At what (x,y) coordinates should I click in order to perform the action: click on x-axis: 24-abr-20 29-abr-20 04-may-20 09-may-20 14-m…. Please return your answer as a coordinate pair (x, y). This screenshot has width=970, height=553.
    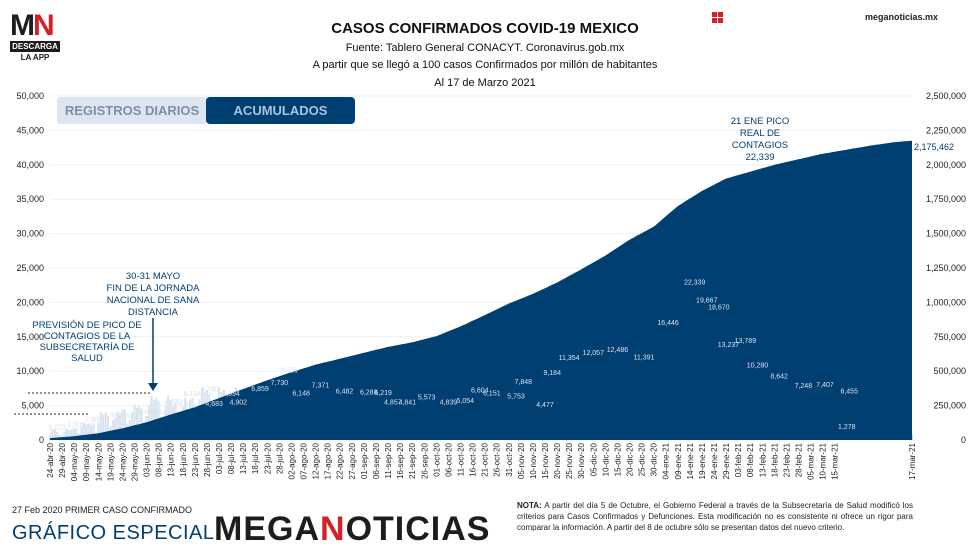
    Looking at the image, I should click on (481, 461).